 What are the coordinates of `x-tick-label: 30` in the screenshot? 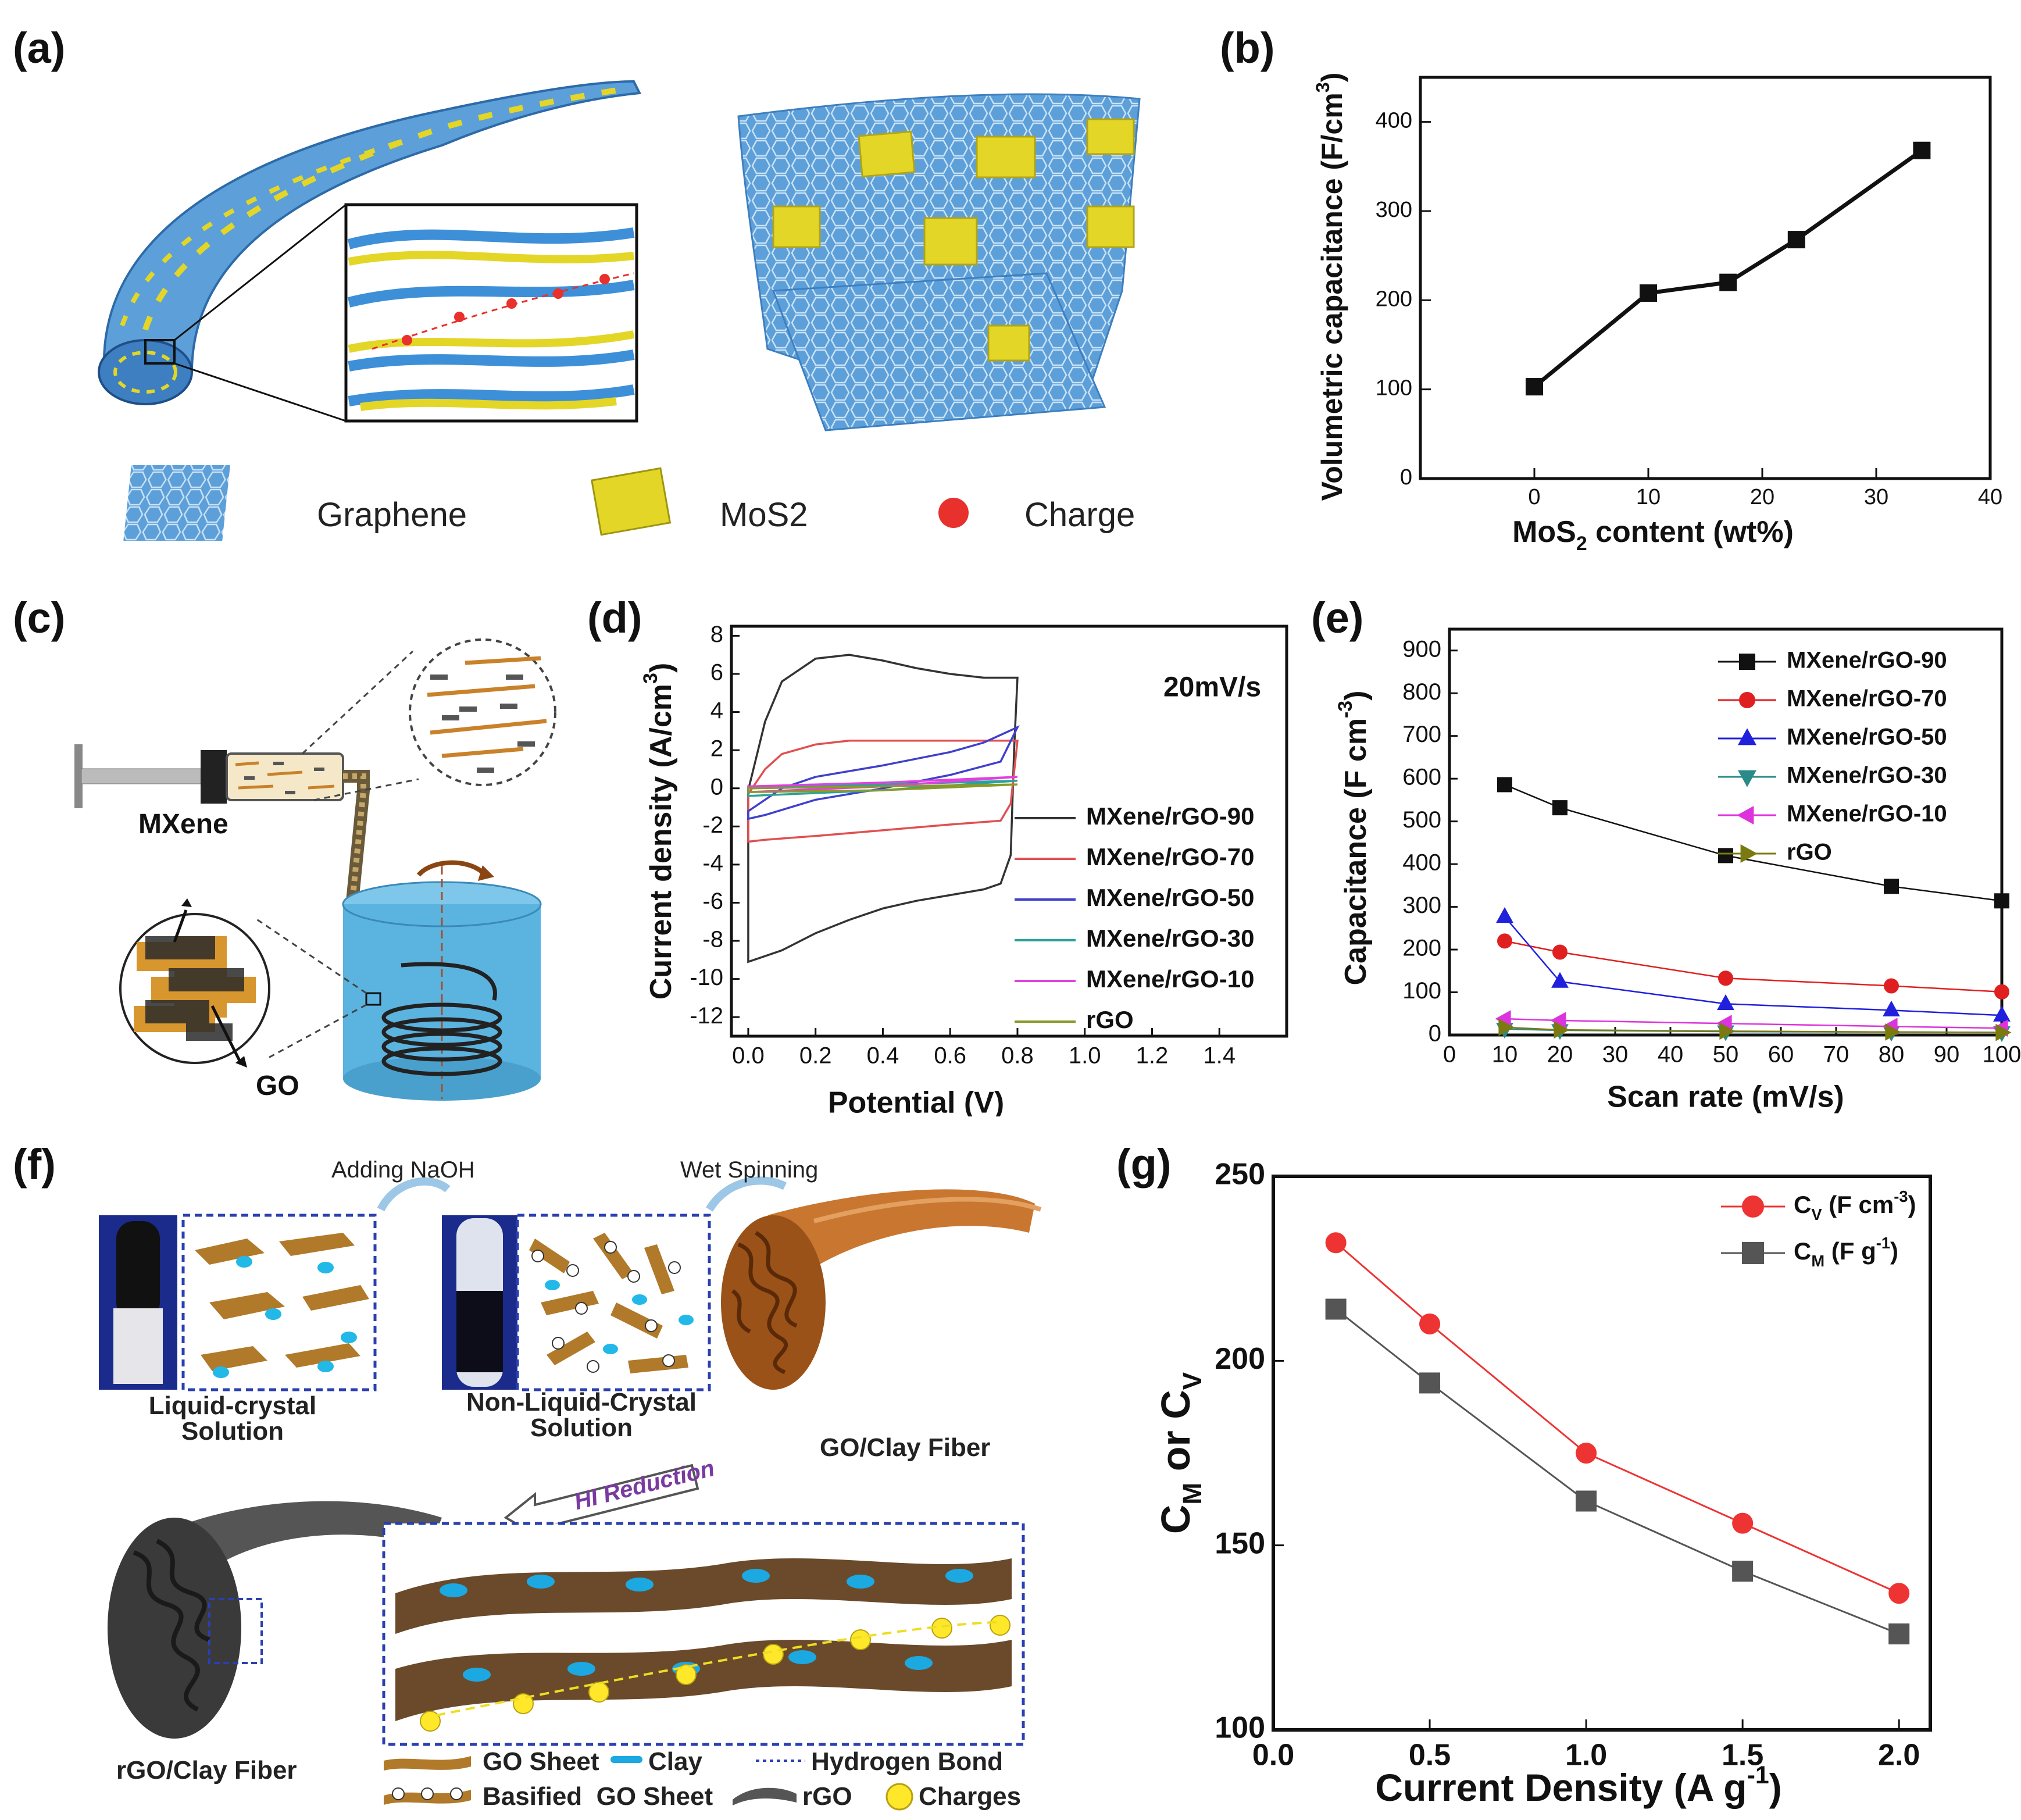 It's located at (1615, 1055).